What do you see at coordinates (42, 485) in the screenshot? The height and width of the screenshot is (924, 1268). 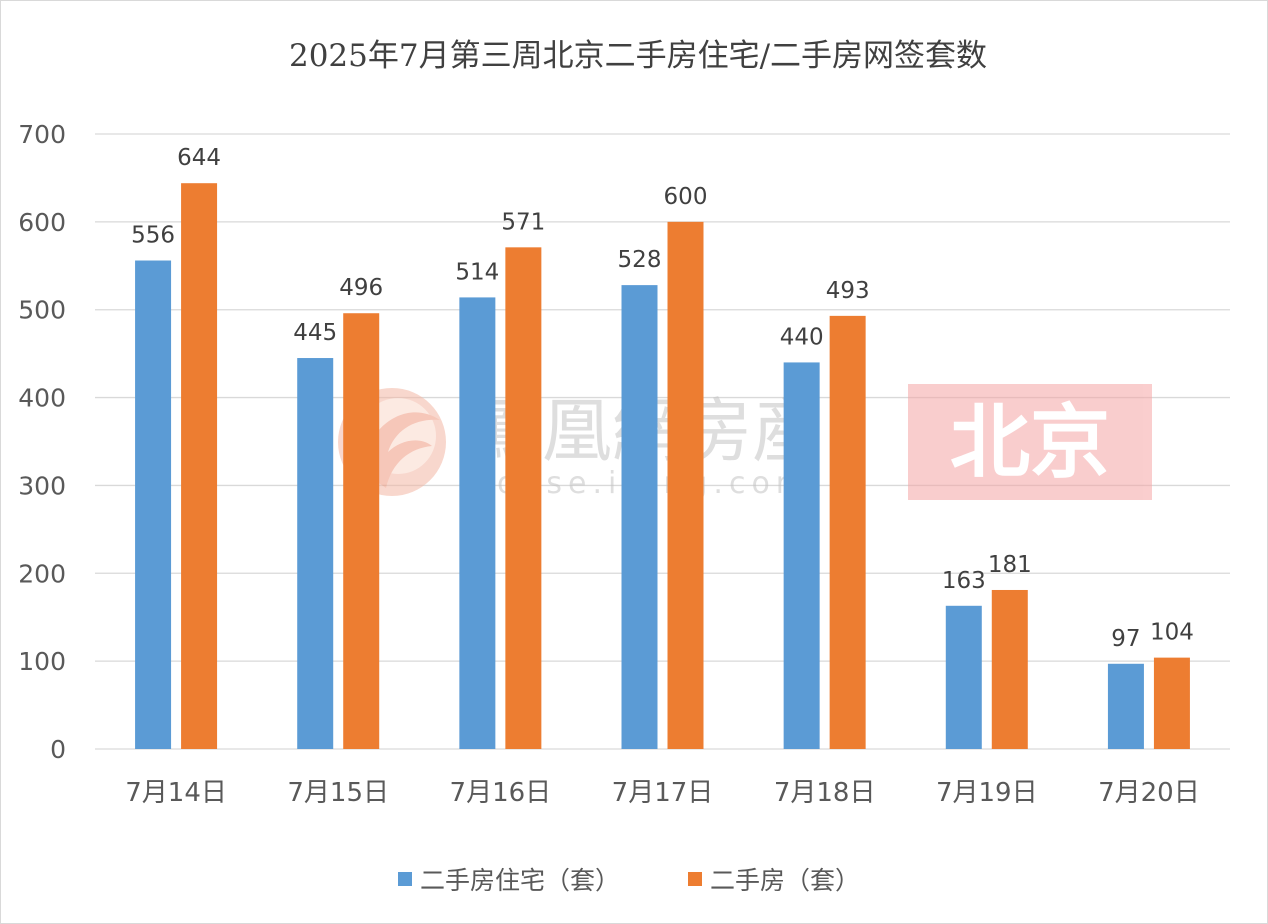 I see `y-tick-label: 300` at bounding box center [42, 485].